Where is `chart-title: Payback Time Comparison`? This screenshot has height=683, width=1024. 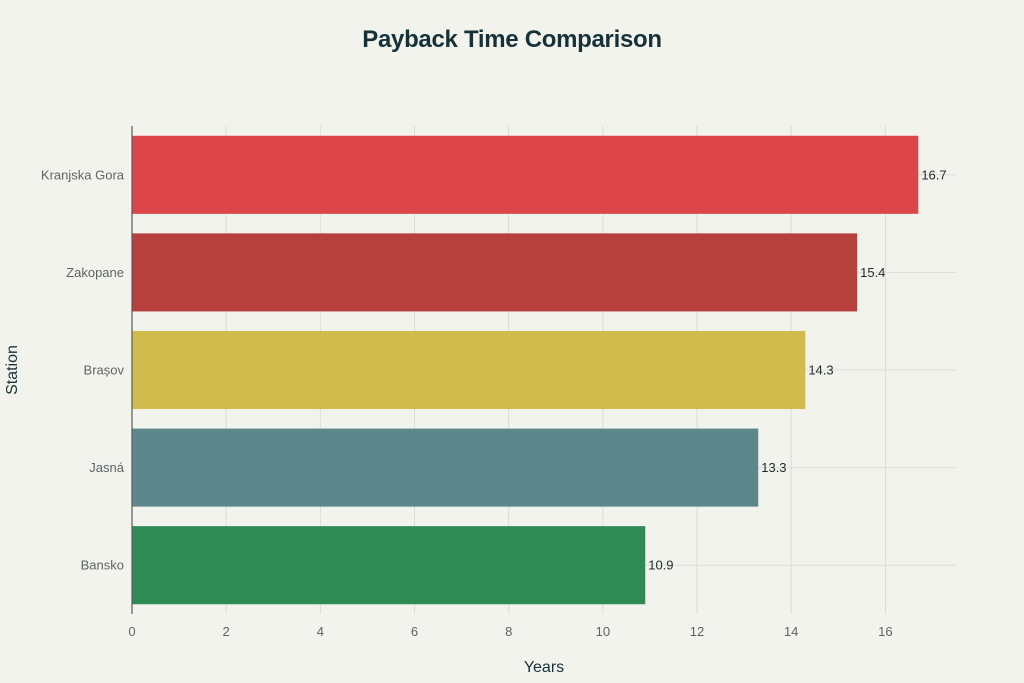
chart-title: Payback Time Comparison is located at coordinates (512, 39).